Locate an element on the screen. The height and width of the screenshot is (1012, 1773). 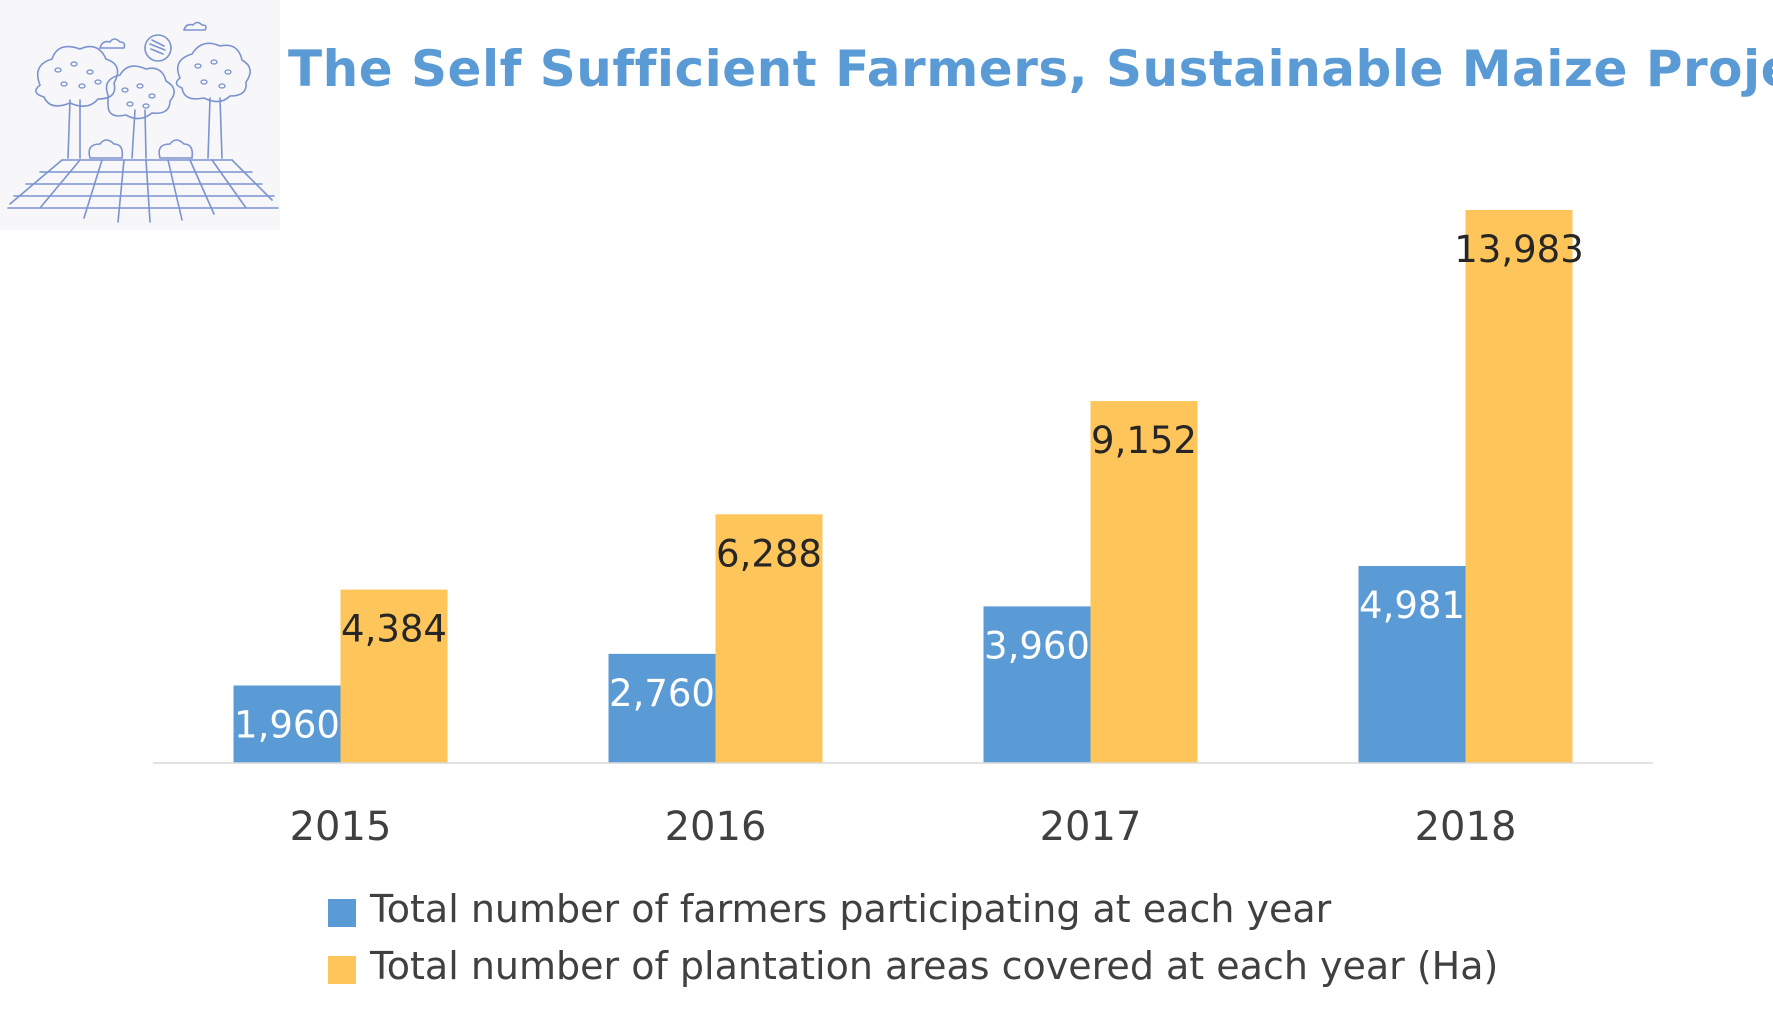
x-tick-label-2017: 2017 is located at coordinates (1091, 827).